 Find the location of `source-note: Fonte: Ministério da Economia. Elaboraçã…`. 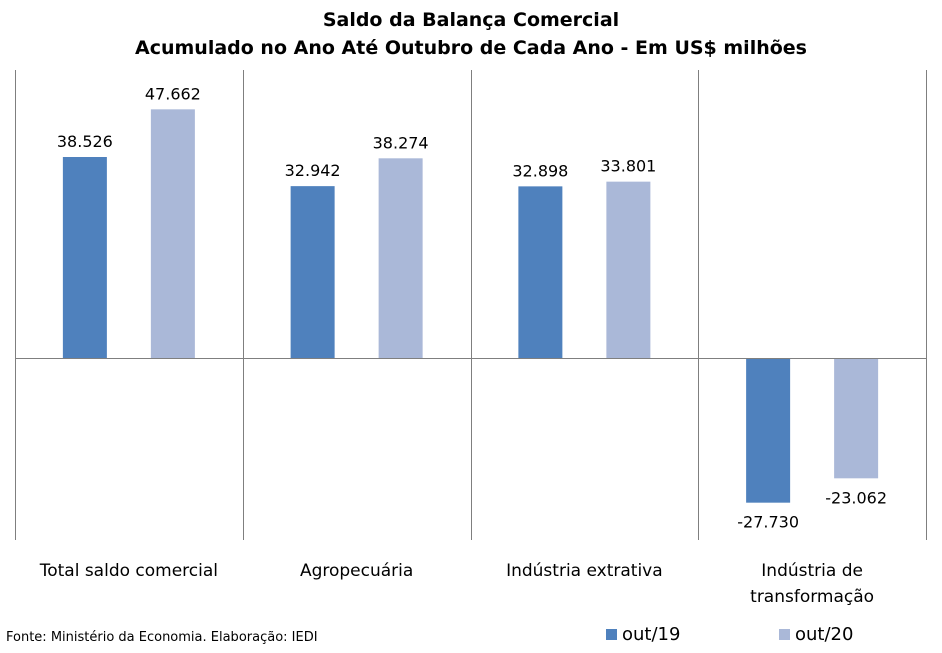

source-note: Fonte: Ministério da Economia. Elaboraçã… is located at coordinates (162, 637).